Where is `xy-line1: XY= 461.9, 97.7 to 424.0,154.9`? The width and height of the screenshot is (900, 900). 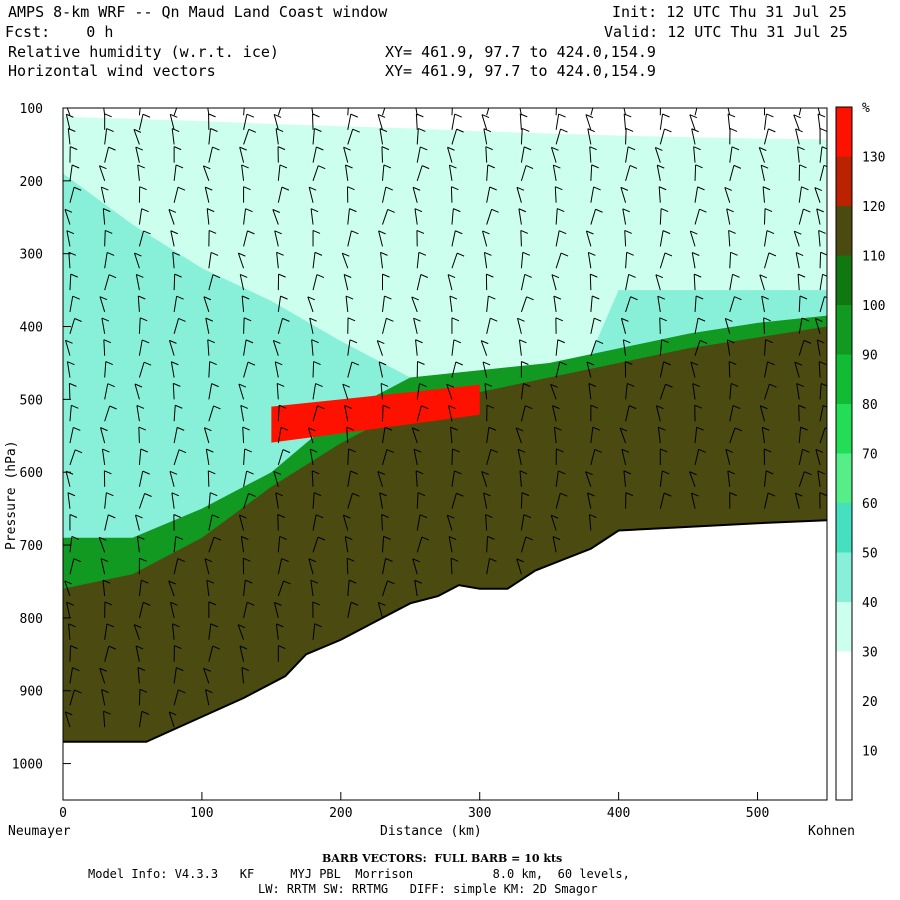
xy-line1: XY= 461.9, 97.7 to 424.0,154.9 is located at coordinates (520, 52).